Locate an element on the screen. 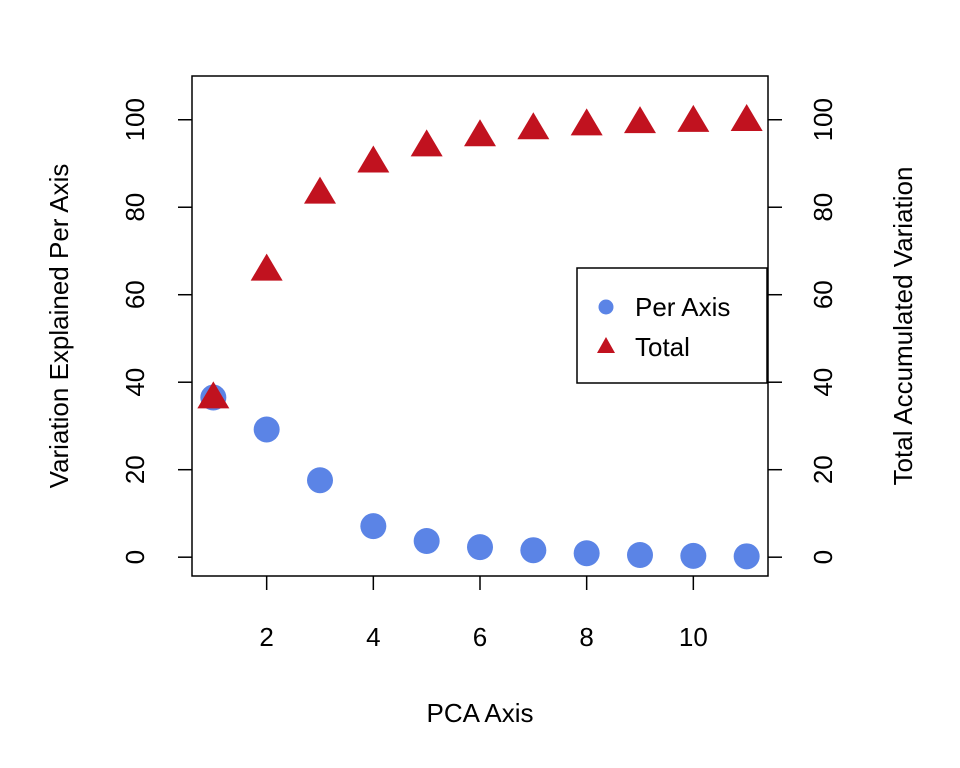 The height and width of the screenshot is (768, 960). y-left-tick-label: 60 is located at coordinates (135, 294).